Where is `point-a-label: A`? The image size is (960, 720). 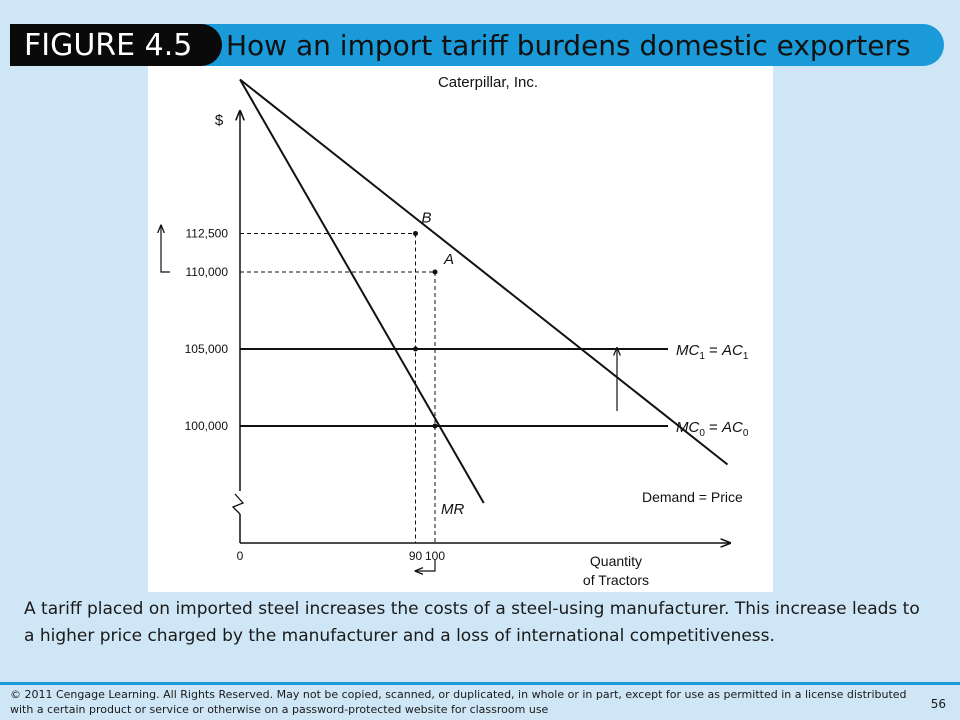
point-a-label: A is located at coordinates (448, 259).